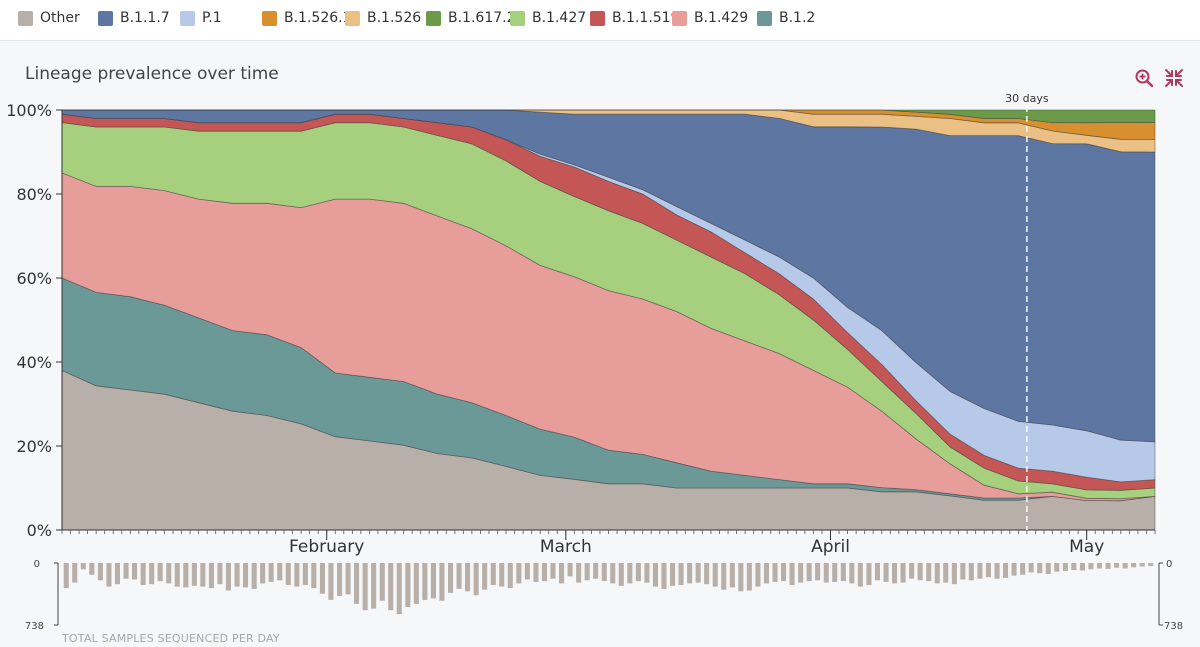 The width and height of the screenshot is (1200, 647). I want to click on legend-item-b-1-2: B.1.2, so click(786, 18).